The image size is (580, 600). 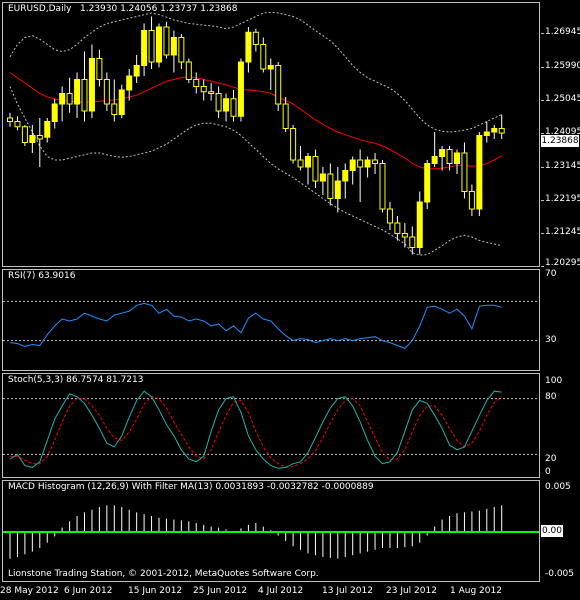 What do you see at coordinates (560, 141) in the screenshot?
I see `current-price-marker: 1.23868` at bounding box center [560, 141].